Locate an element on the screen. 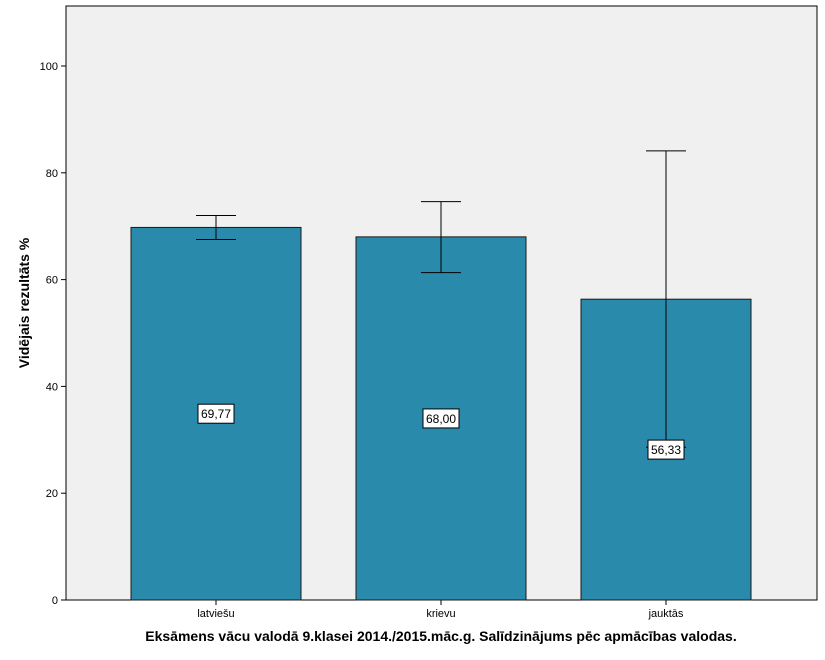 The height and width of the screenshot is (660, 825). svg-text: 56,33 is located at coordinates (666, 450).